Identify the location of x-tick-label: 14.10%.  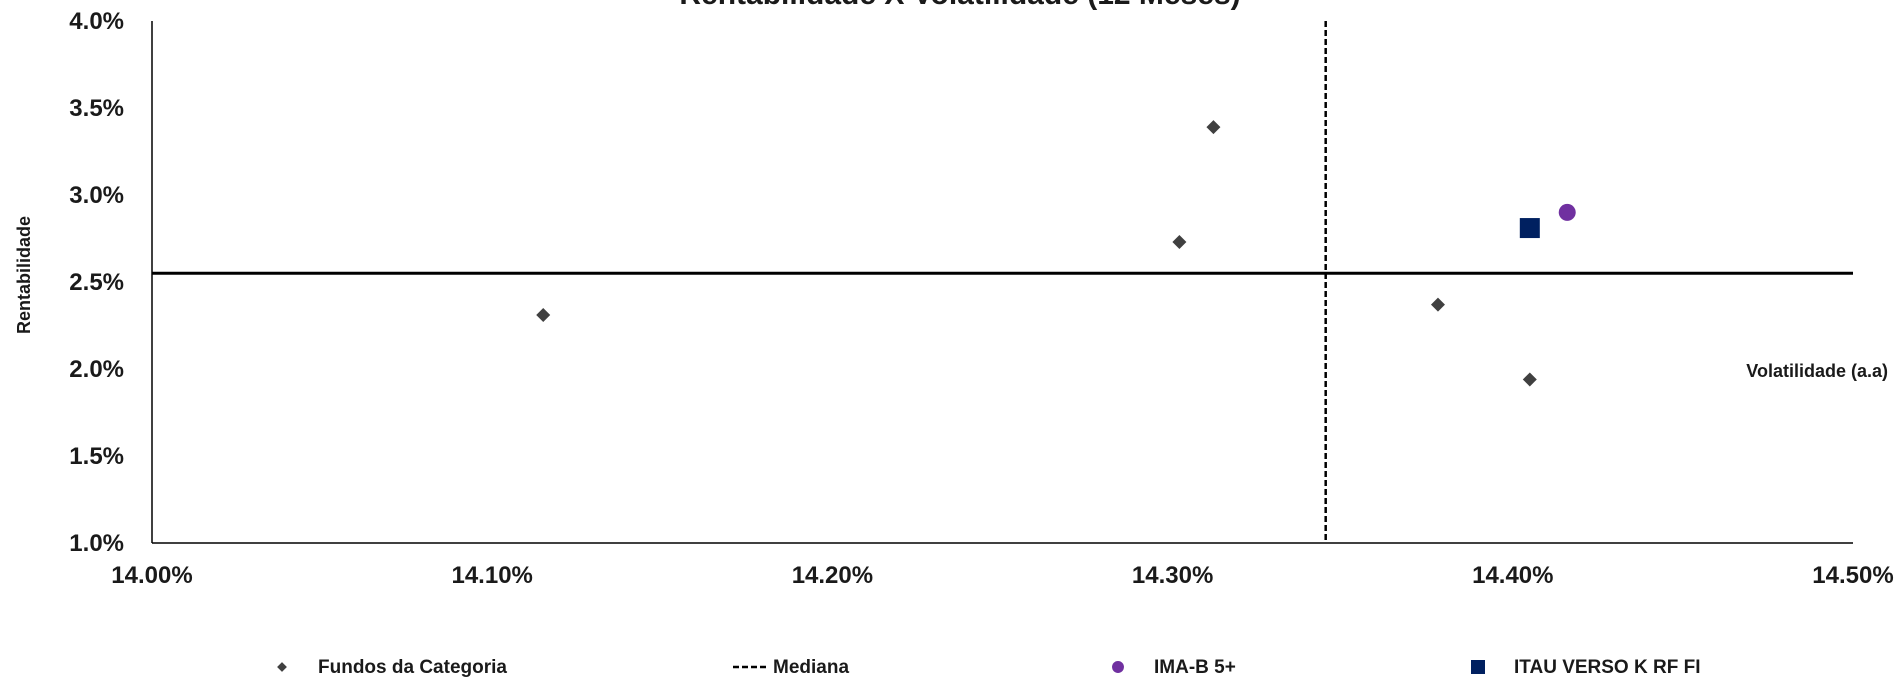
(491, 575).